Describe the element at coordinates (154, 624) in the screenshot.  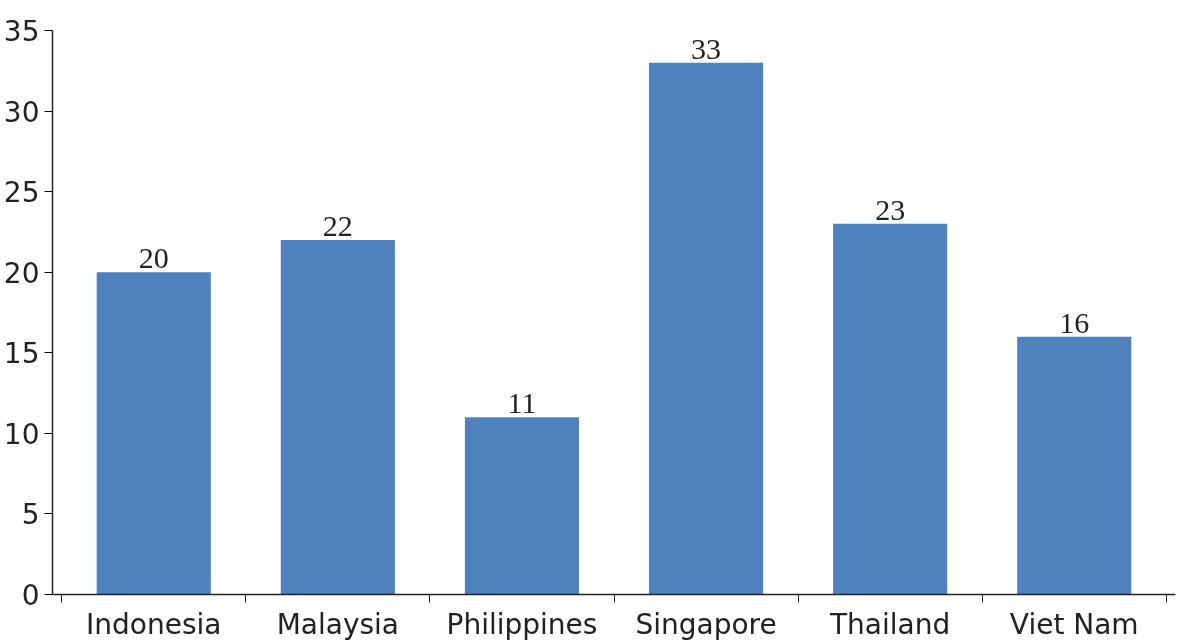
I see `x-tick-label: Indonesia` at that location.